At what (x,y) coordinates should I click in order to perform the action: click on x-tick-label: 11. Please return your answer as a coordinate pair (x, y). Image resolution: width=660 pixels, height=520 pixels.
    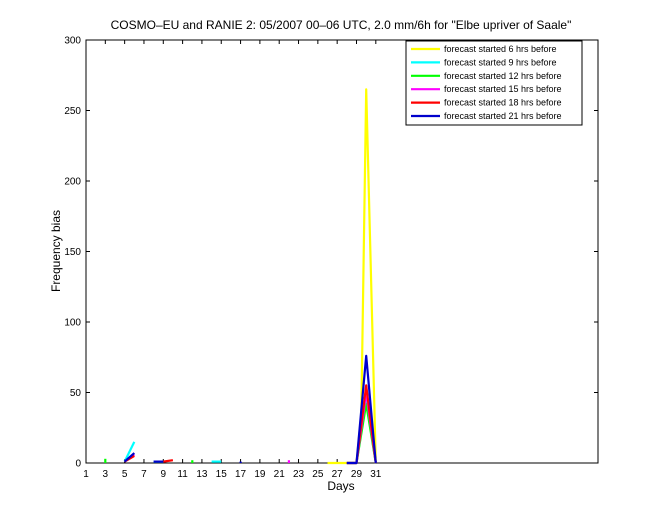
    Looking at the image, I should click on (182, 474).